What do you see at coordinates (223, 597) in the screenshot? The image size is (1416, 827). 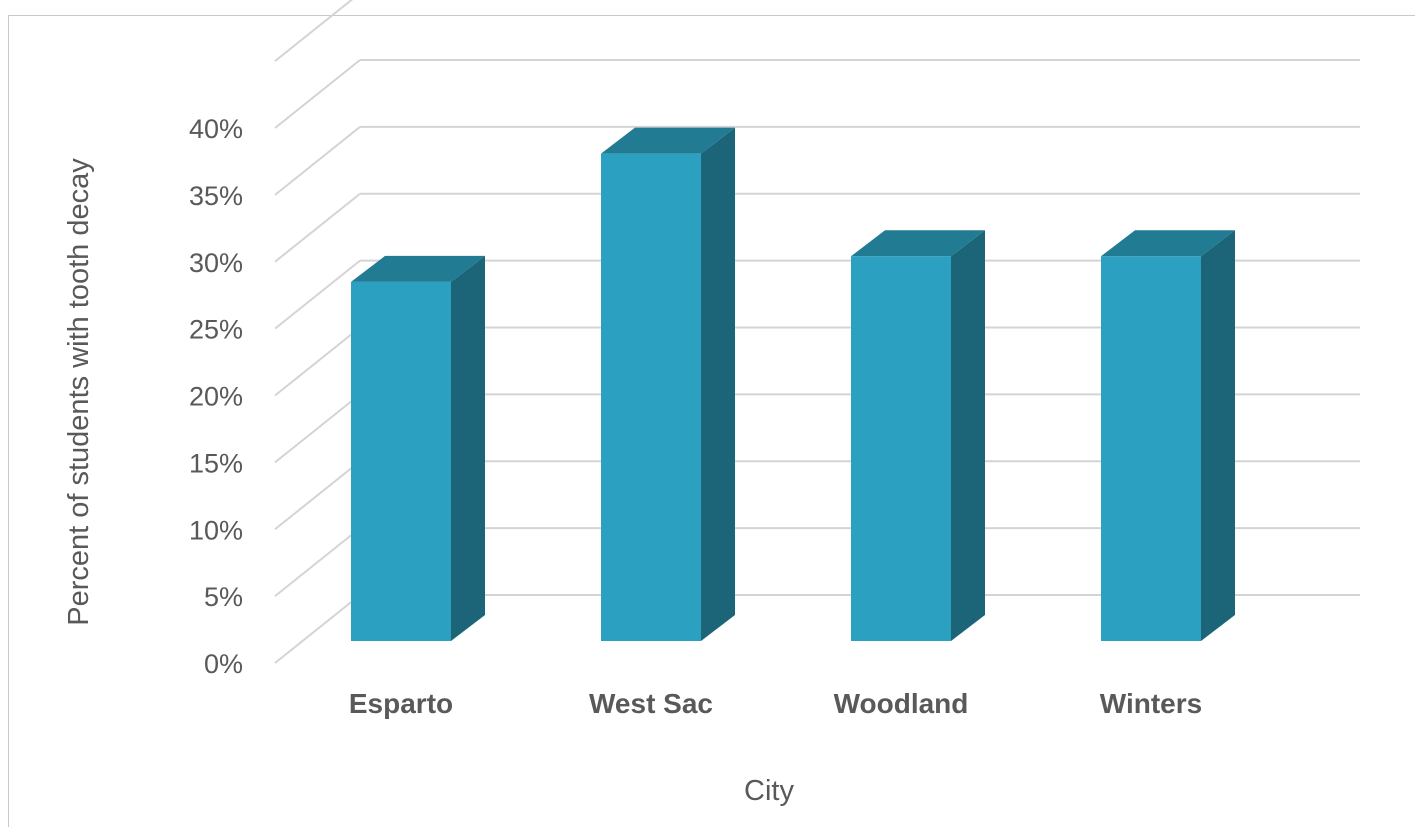 I see `y-tick-label: 5%` at bounding box center [223, 597].